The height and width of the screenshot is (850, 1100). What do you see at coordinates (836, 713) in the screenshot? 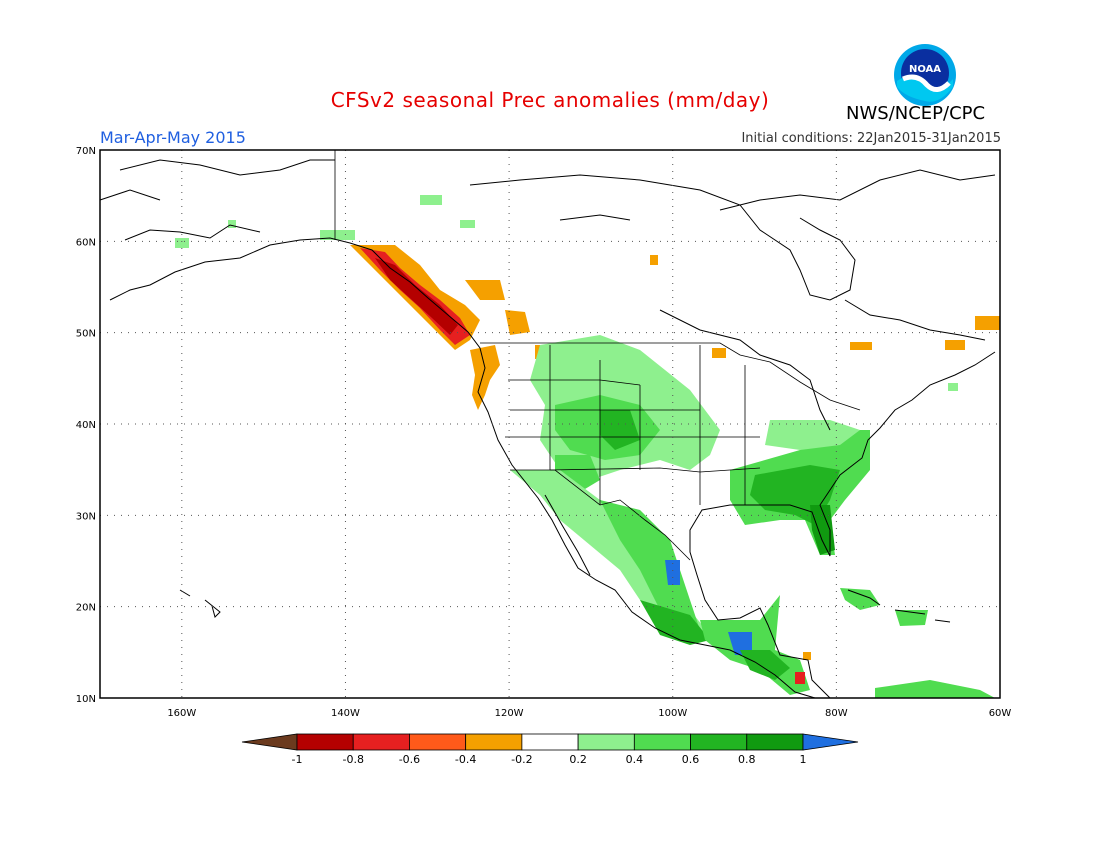
I see `longitude-label: 80W` at bounding box center [836, 713].